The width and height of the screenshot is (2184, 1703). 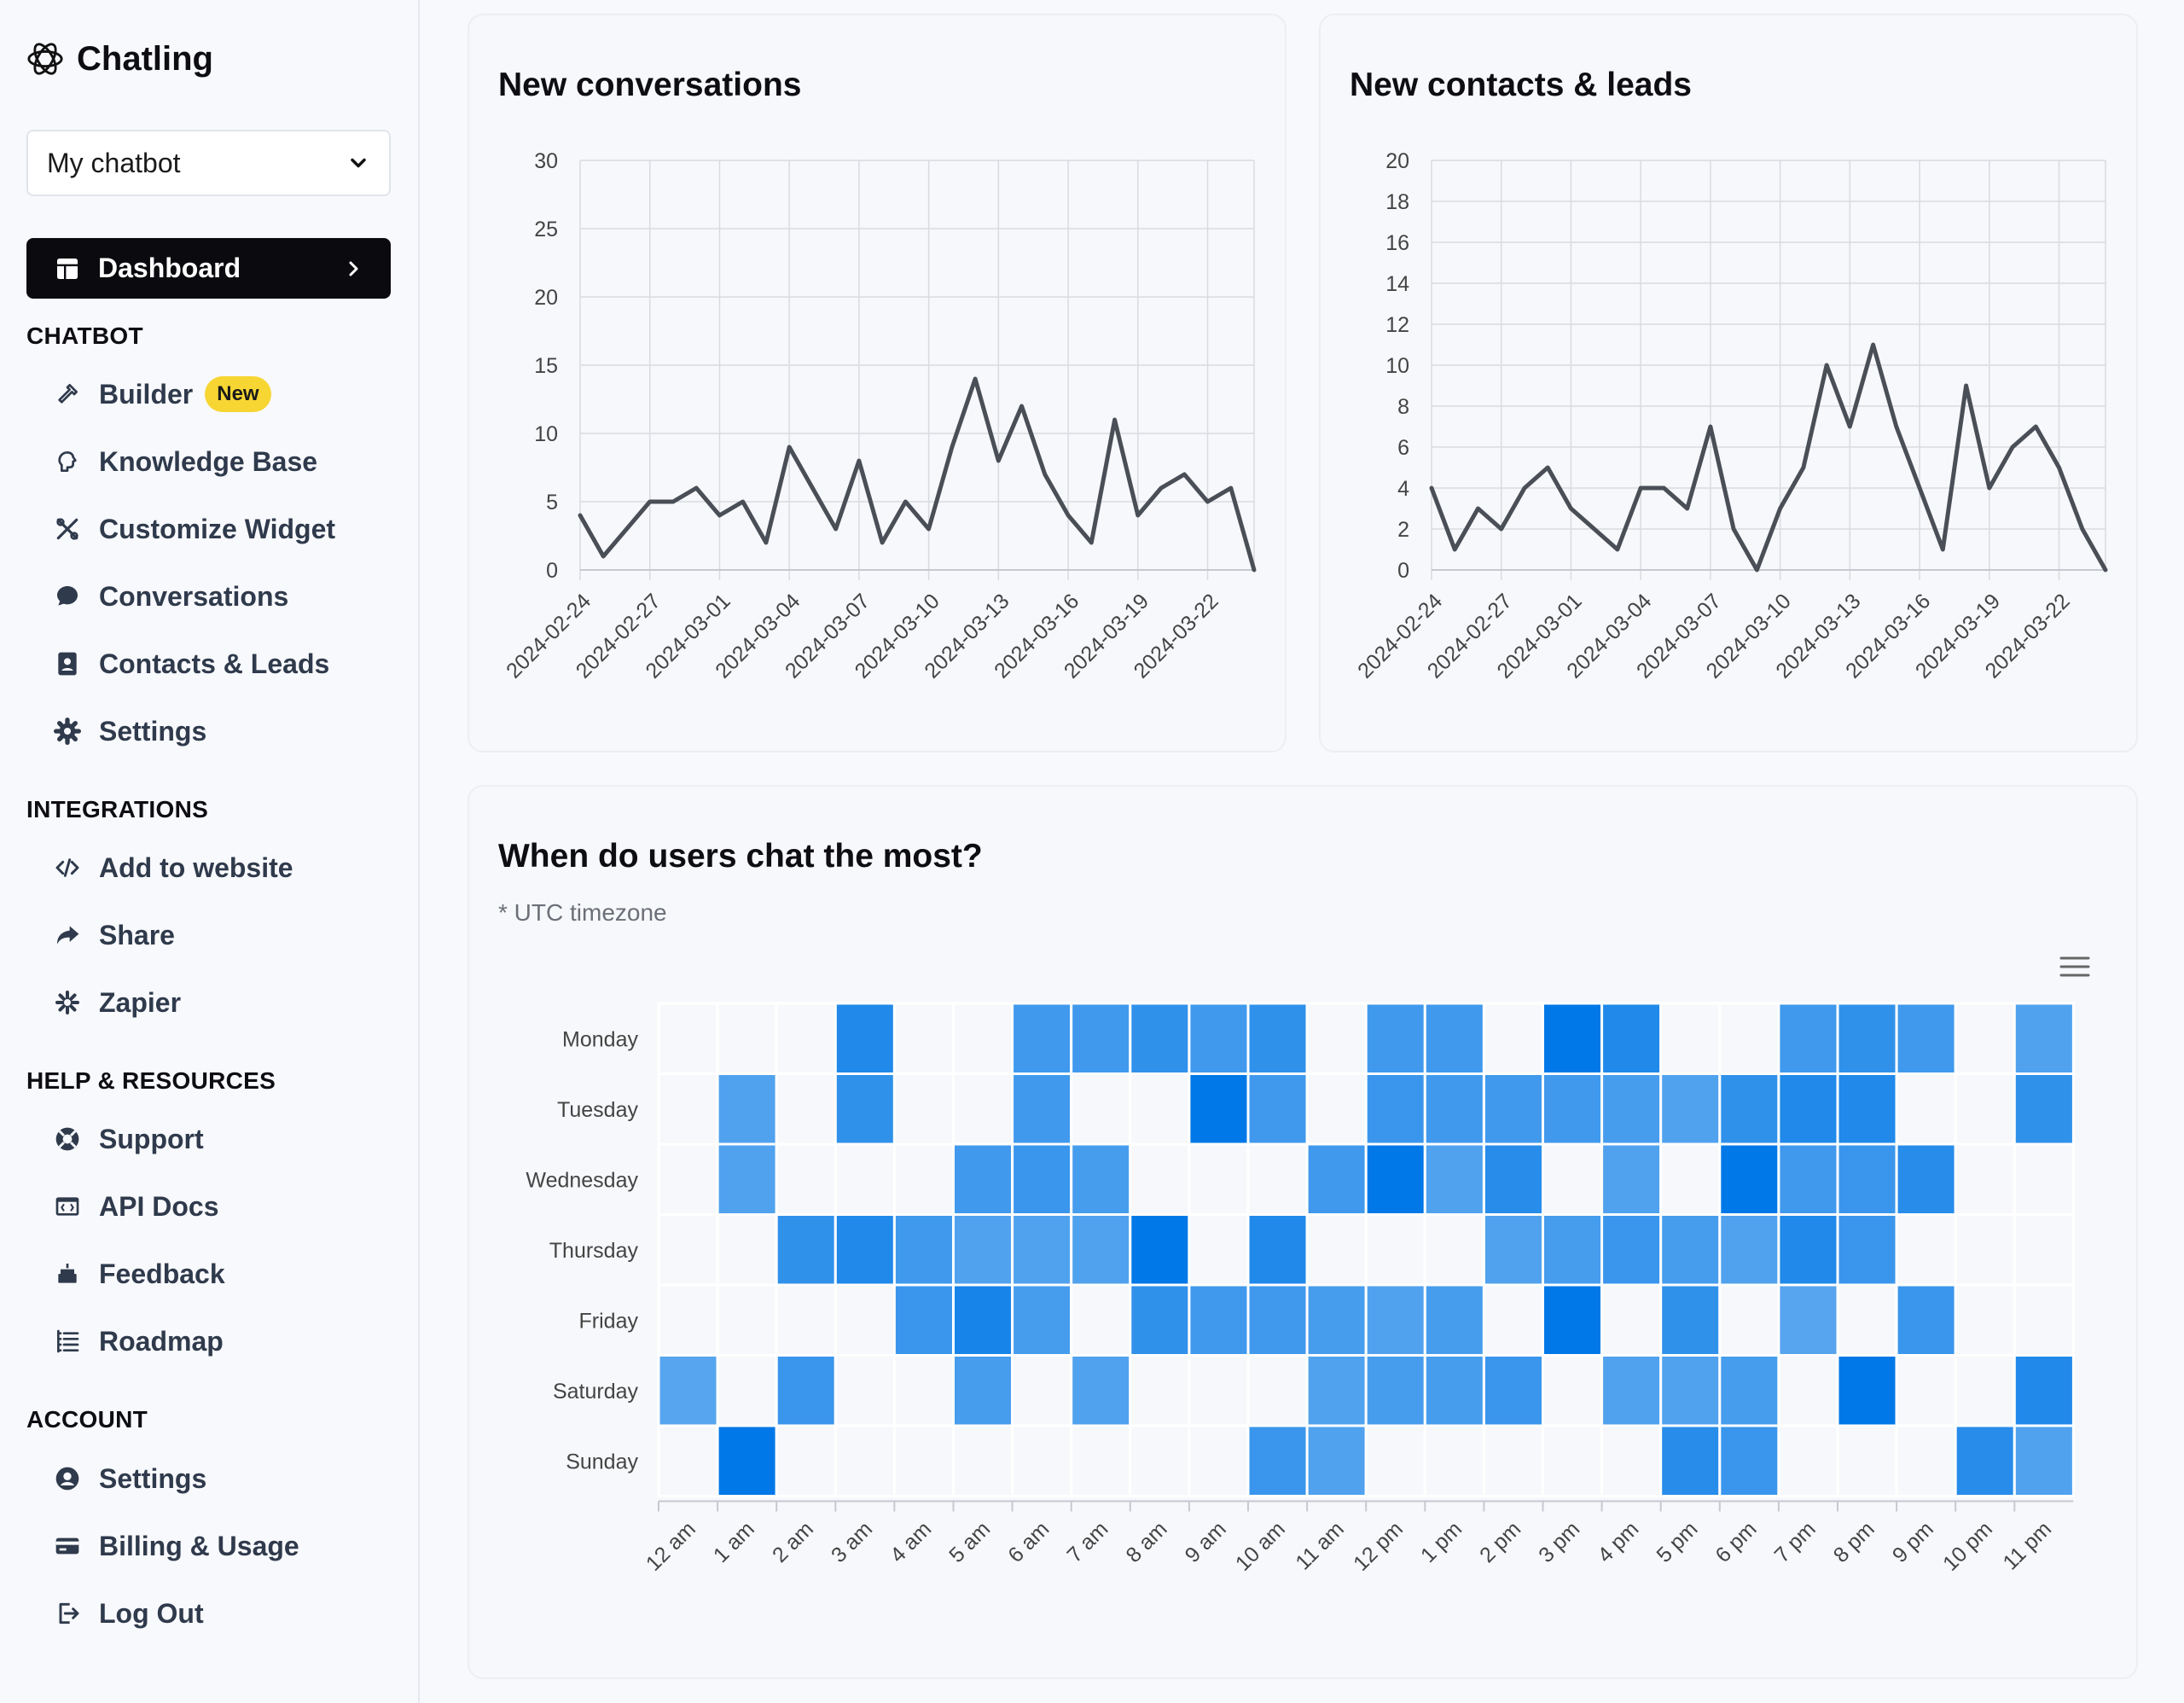 What do you see at coordinates (67, 1206) in the screenshot?
I see `api-window-icon` at bounding box center [67, 1206].